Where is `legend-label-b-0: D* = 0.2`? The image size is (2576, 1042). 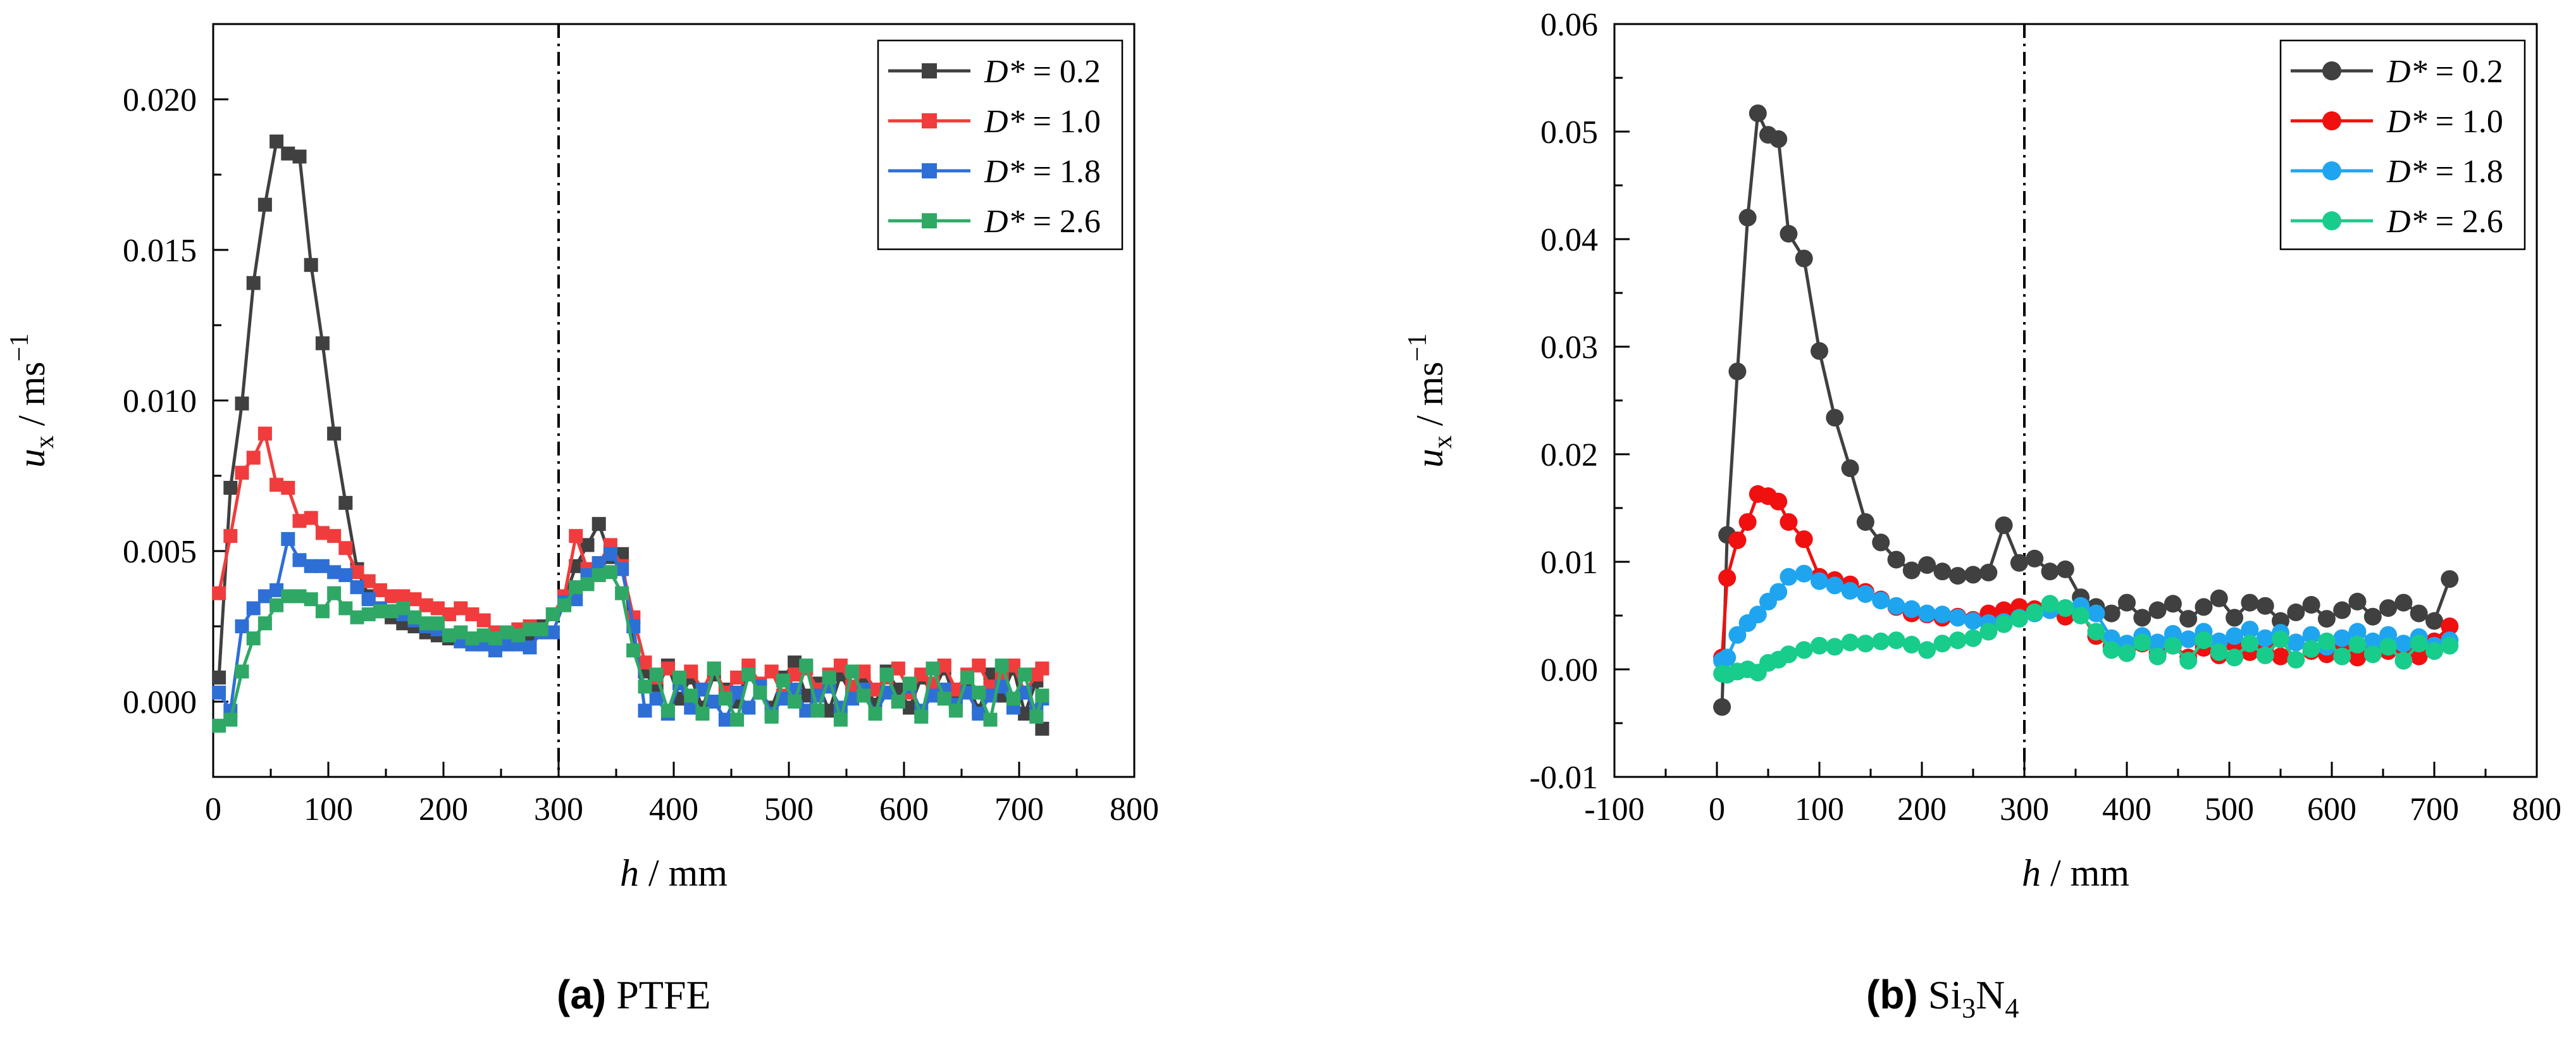 legend-label-b-0: D* = 0.2 is located at coordinates (2445, 72).